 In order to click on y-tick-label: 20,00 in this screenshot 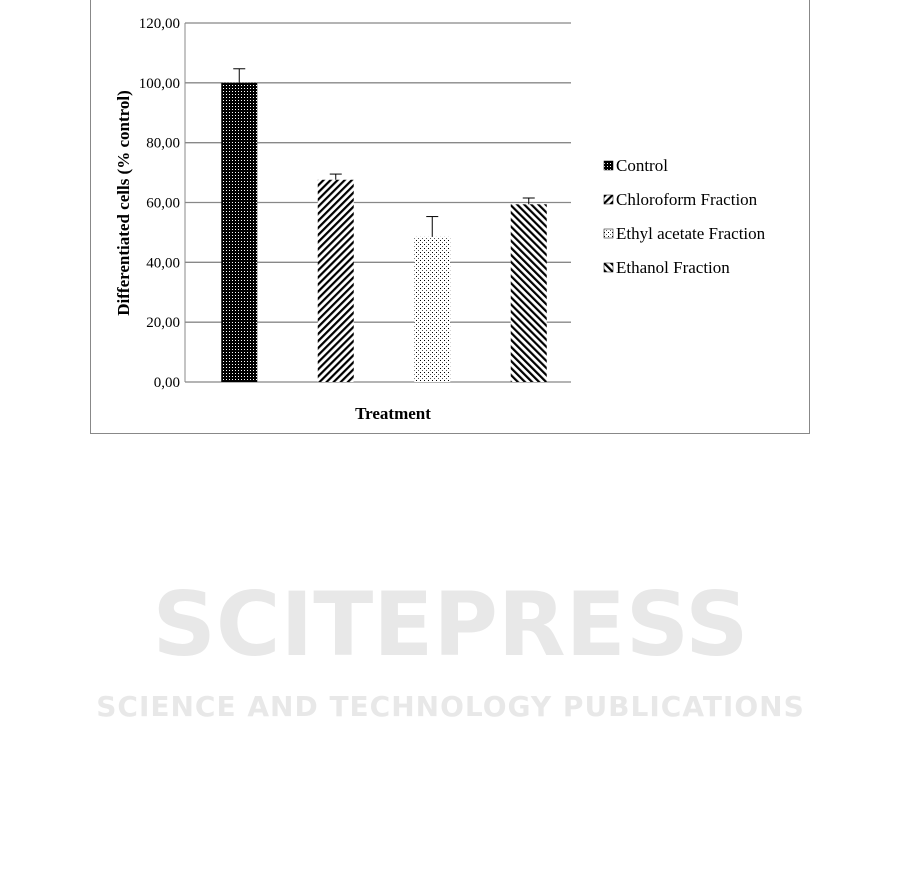, I will do `click(163, 323)`.